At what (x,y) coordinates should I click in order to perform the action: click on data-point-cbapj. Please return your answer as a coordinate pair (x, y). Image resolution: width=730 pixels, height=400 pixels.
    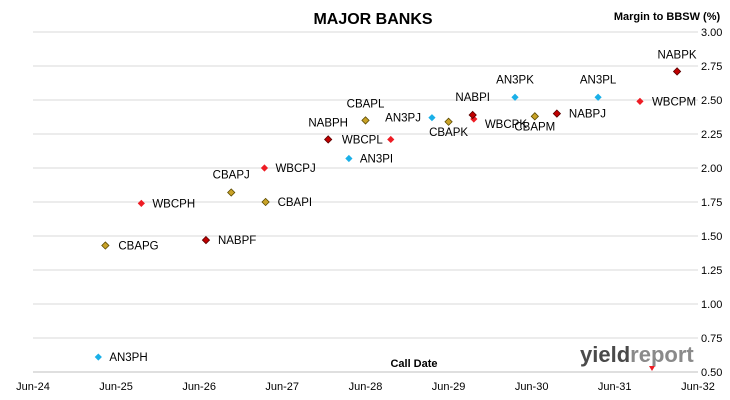
    Looking at the image, I should click on (231, 192).